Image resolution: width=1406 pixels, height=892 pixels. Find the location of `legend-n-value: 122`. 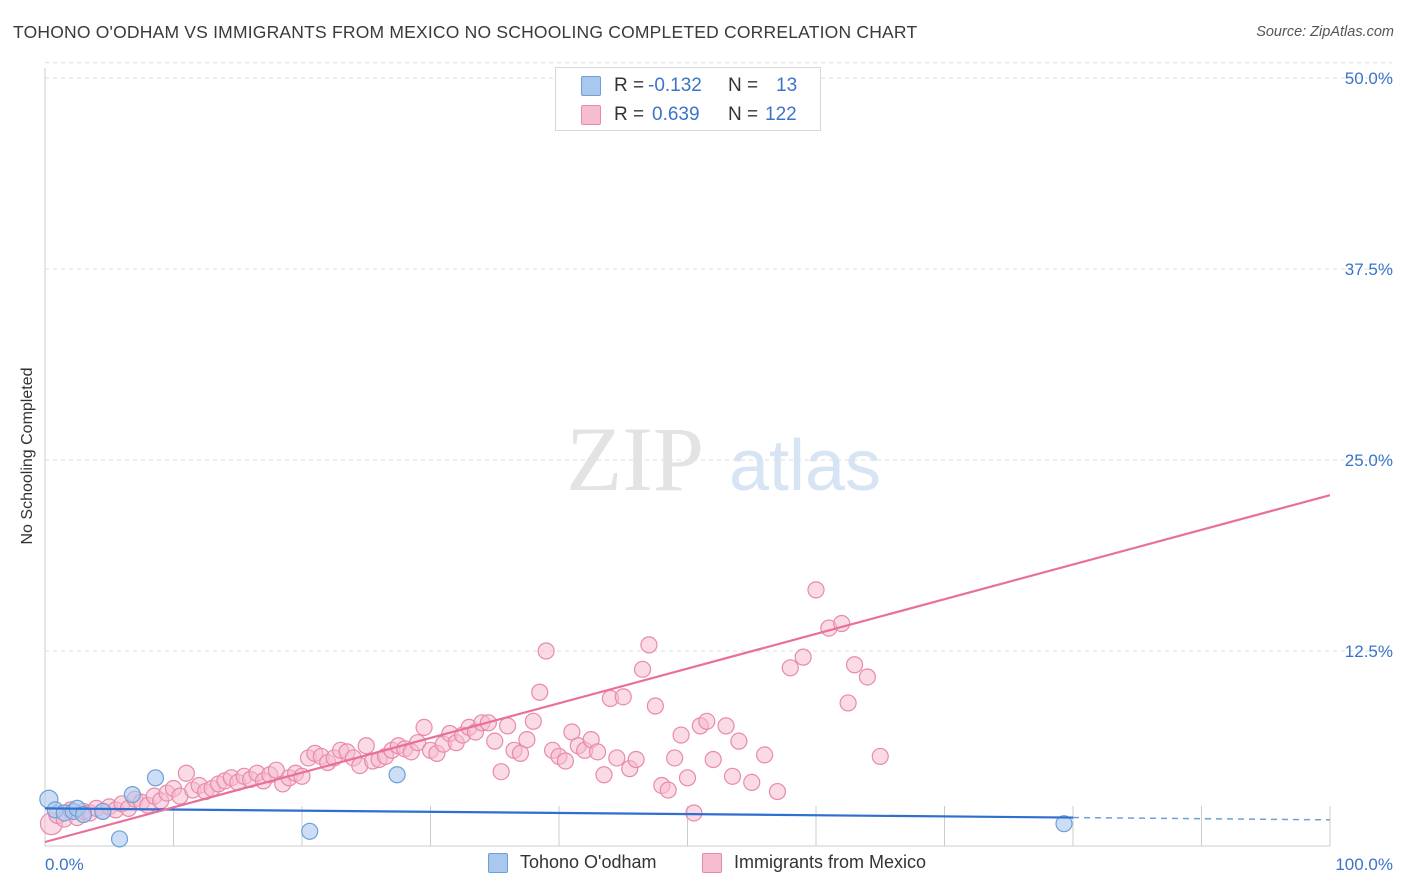

legend-n-value: 122 is located at coordinates (781, 114).